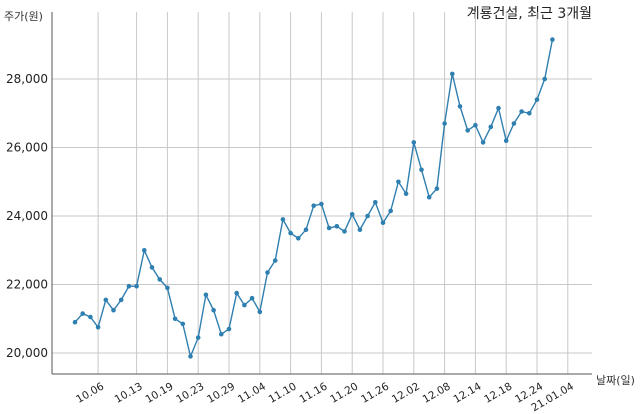  I want to click on x-tick-label-1: 10.13, so click(129, 392).